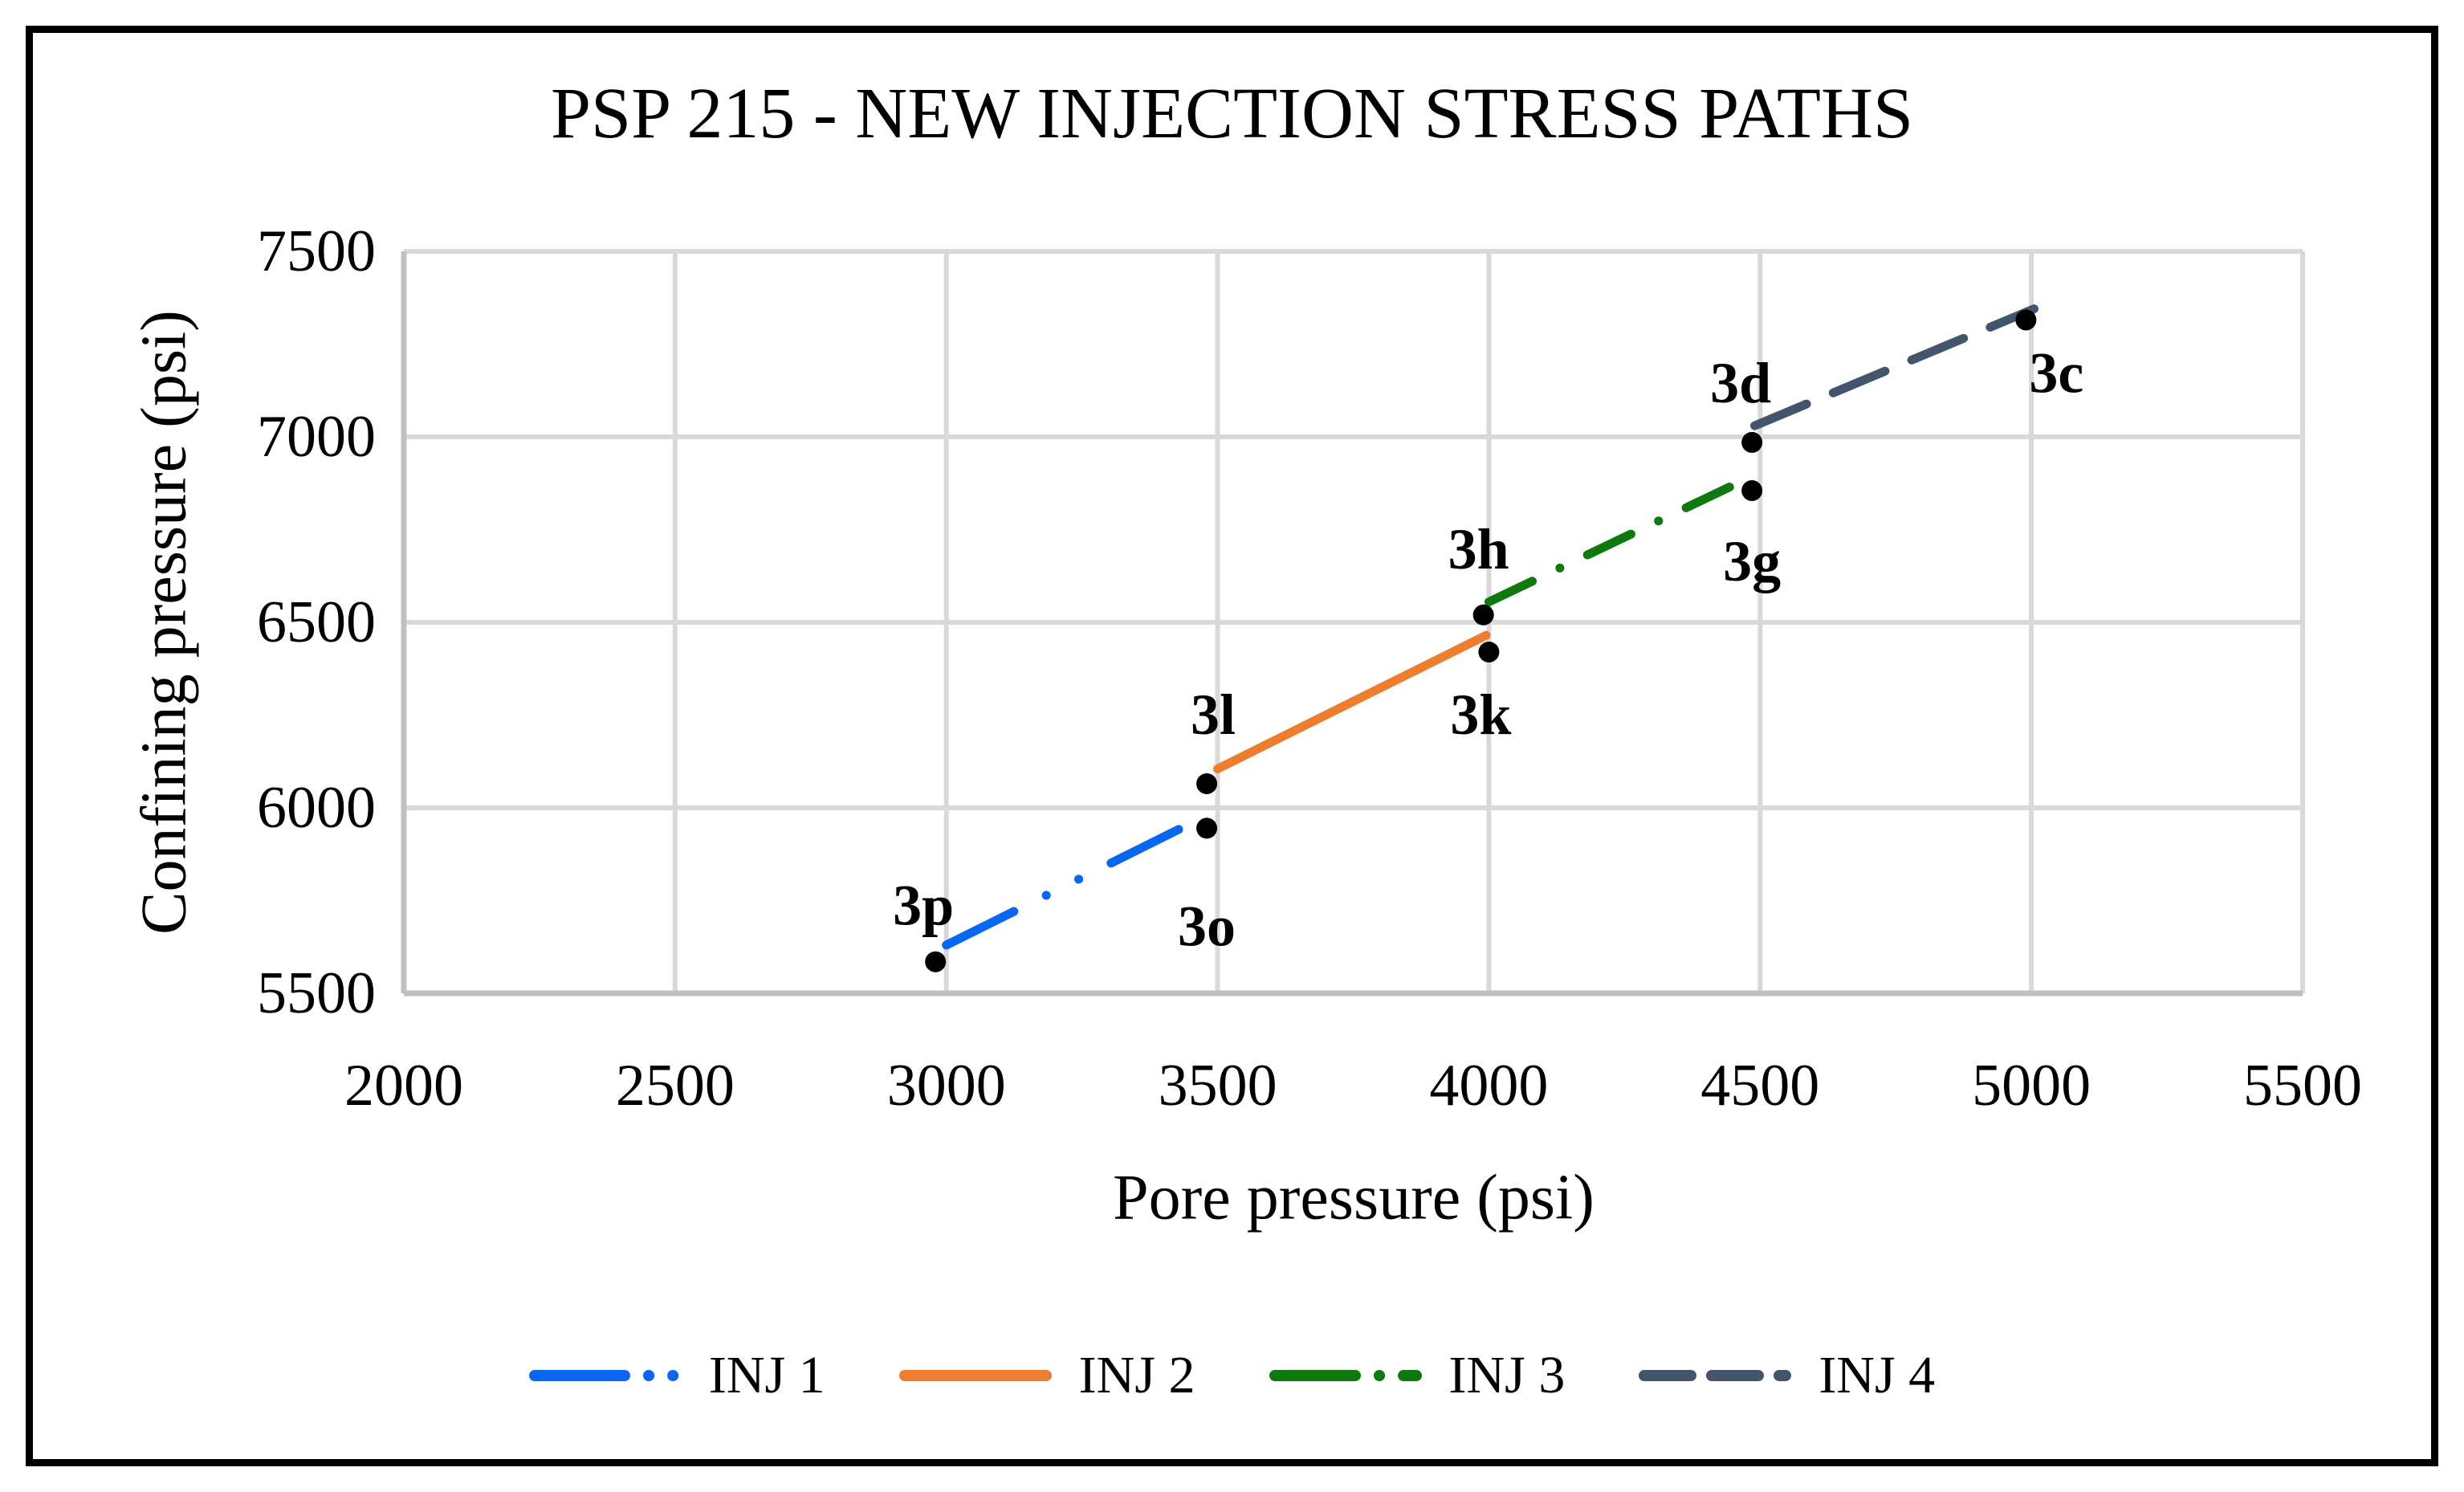  Describe the element at coordinates (2056, 372) in the screenshot. I see `data-point-label-3c: 3c` at that location.